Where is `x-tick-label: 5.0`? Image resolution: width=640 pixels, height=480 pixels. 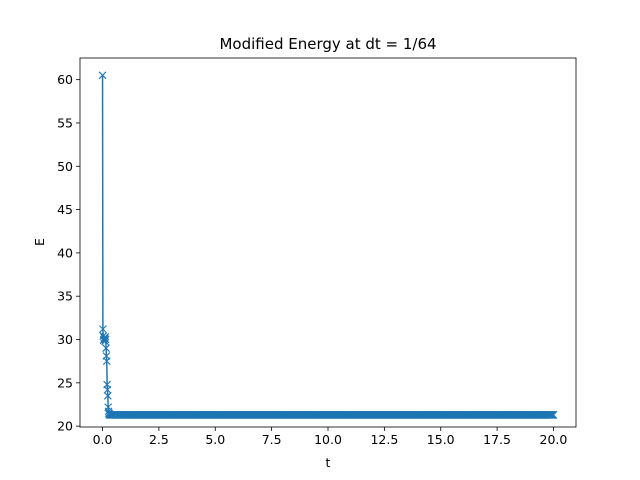
x-tick-label: 5.0 is located at coordinates (215, 439).